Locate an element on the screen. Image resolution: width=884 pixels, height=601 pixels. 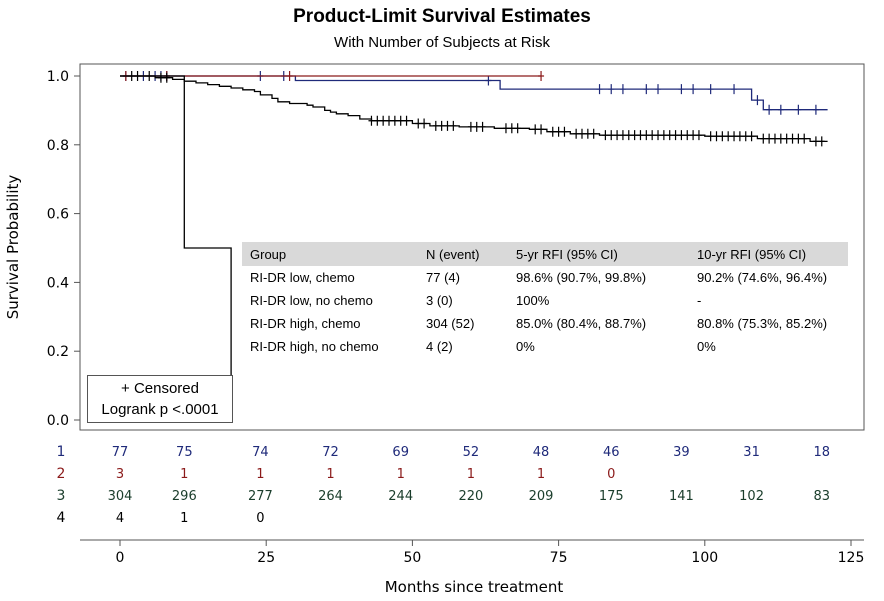
rfi-cell-5yr: 98.6% (90.7%, 99.8%) is located at coordinates (581, 277).